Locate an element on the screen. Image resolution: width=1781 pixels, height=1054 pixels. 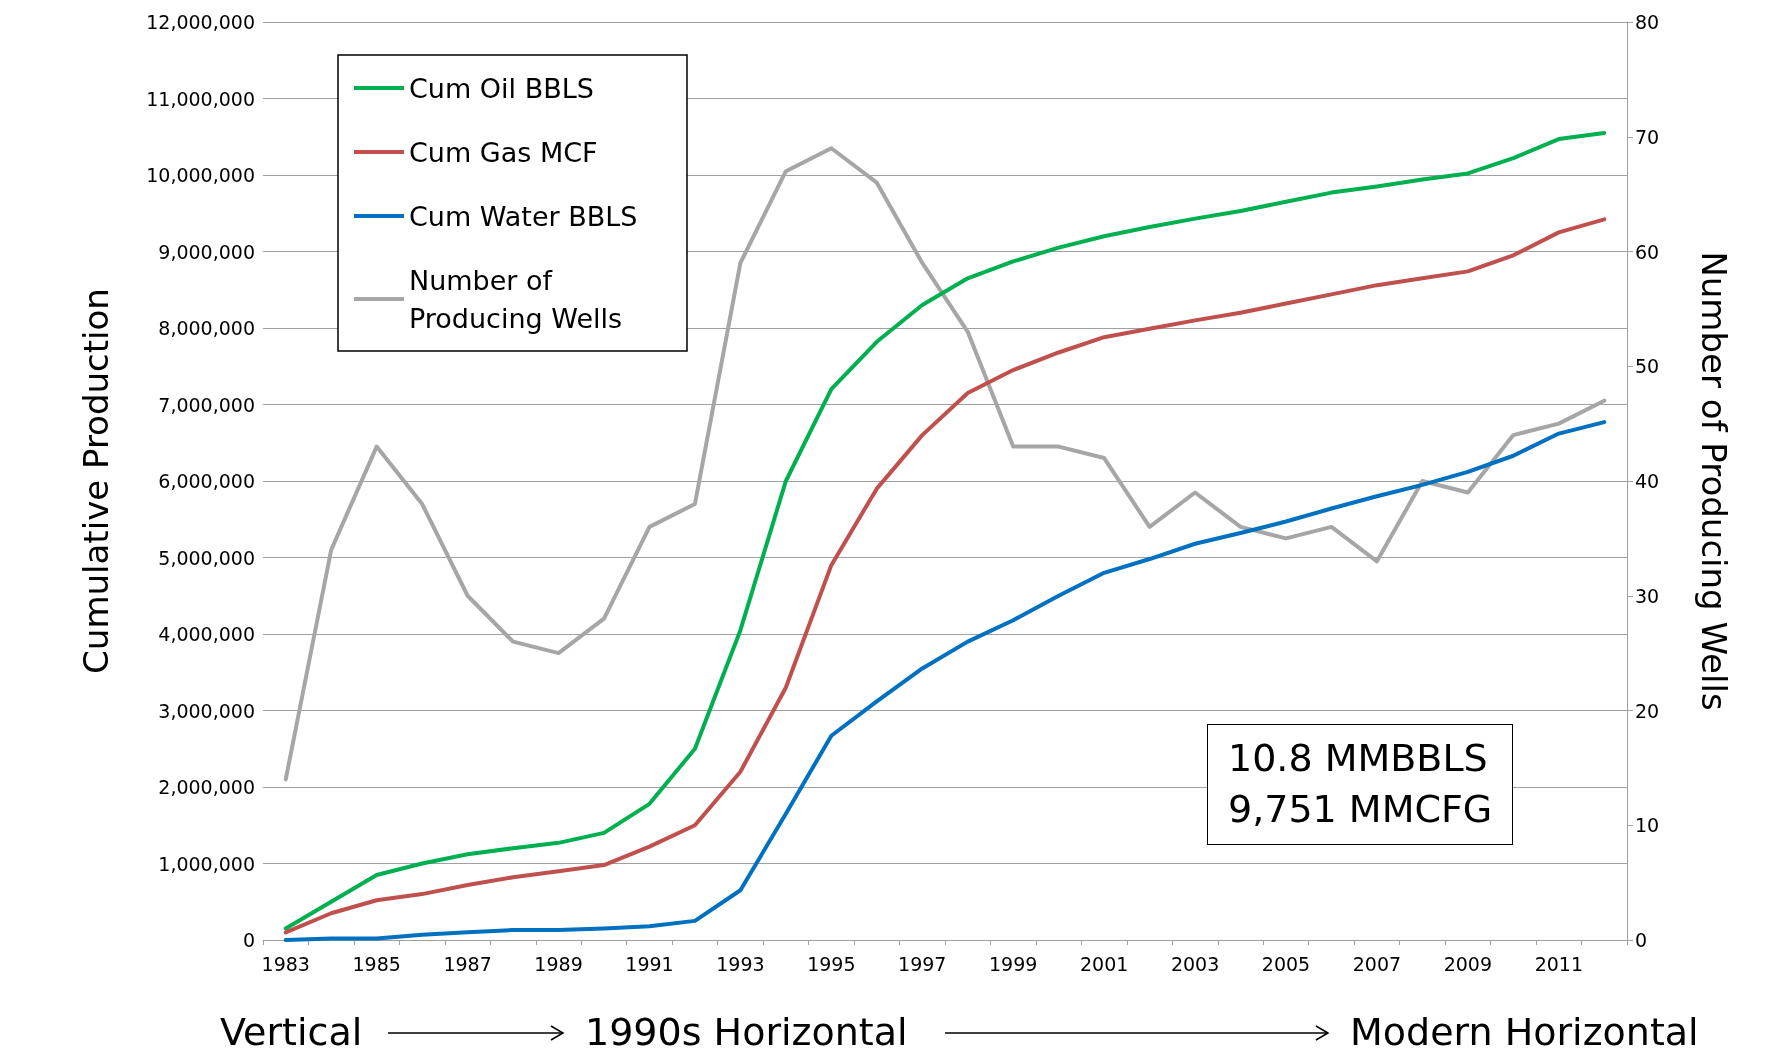
legend-label: Cum Gas MCF is located at coordinates (503, 152).